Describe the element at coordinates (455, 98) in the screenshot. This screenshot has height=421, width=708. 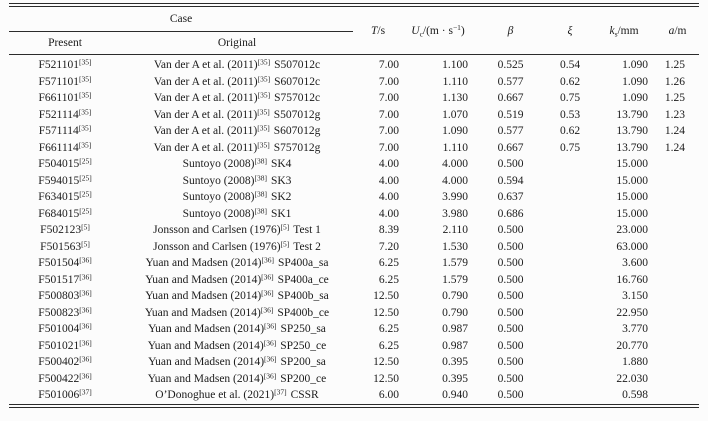
I see `cell-velocity: 1.130` at that location.